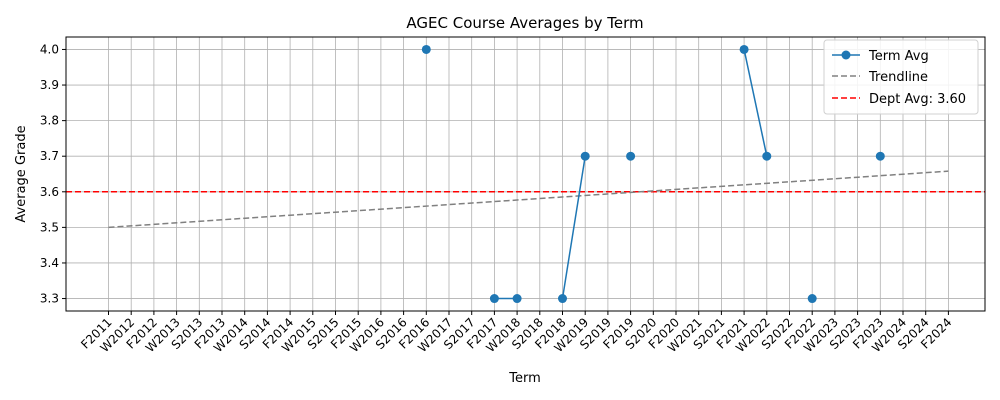 The height and width of the screenshot is (400, 1000). What do you see at coordinates (49, 49) in the screenshot?
I see `y-tick-label: 4.0` at bounding box center [49, 49].